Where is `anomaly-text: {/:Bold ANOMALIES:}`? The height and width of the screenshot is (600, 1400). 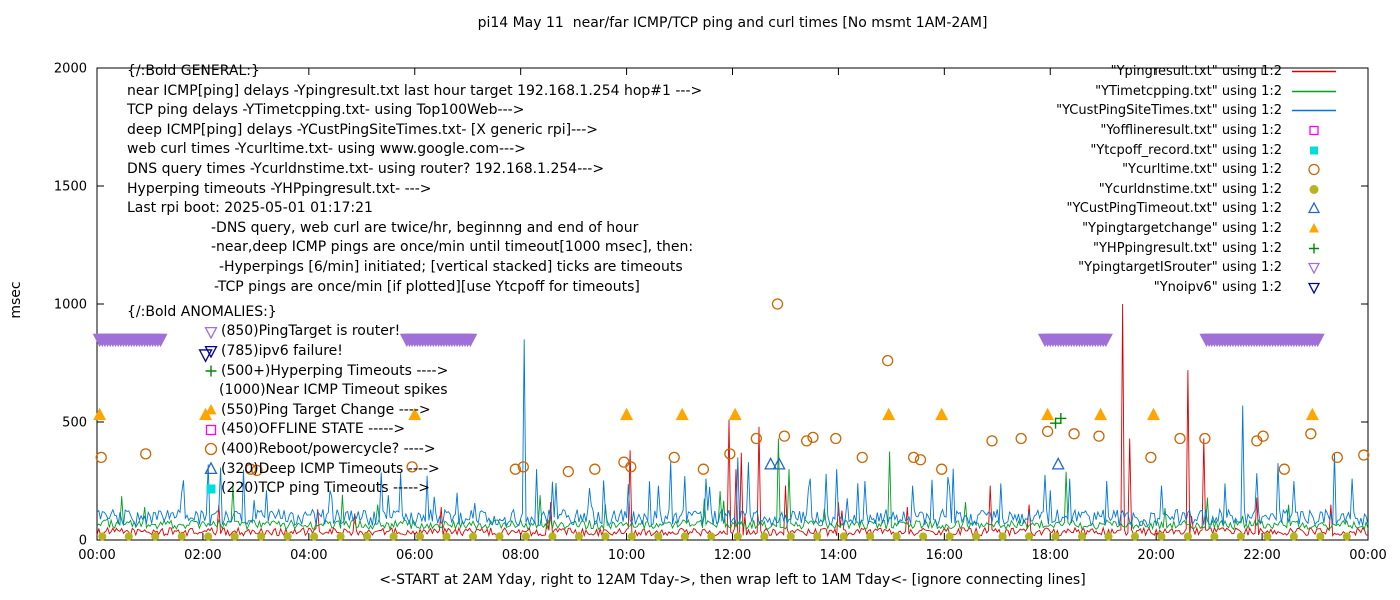 anomaly-text: {/:Bold ANOMALIES:} is located at coordinates (202, 311).